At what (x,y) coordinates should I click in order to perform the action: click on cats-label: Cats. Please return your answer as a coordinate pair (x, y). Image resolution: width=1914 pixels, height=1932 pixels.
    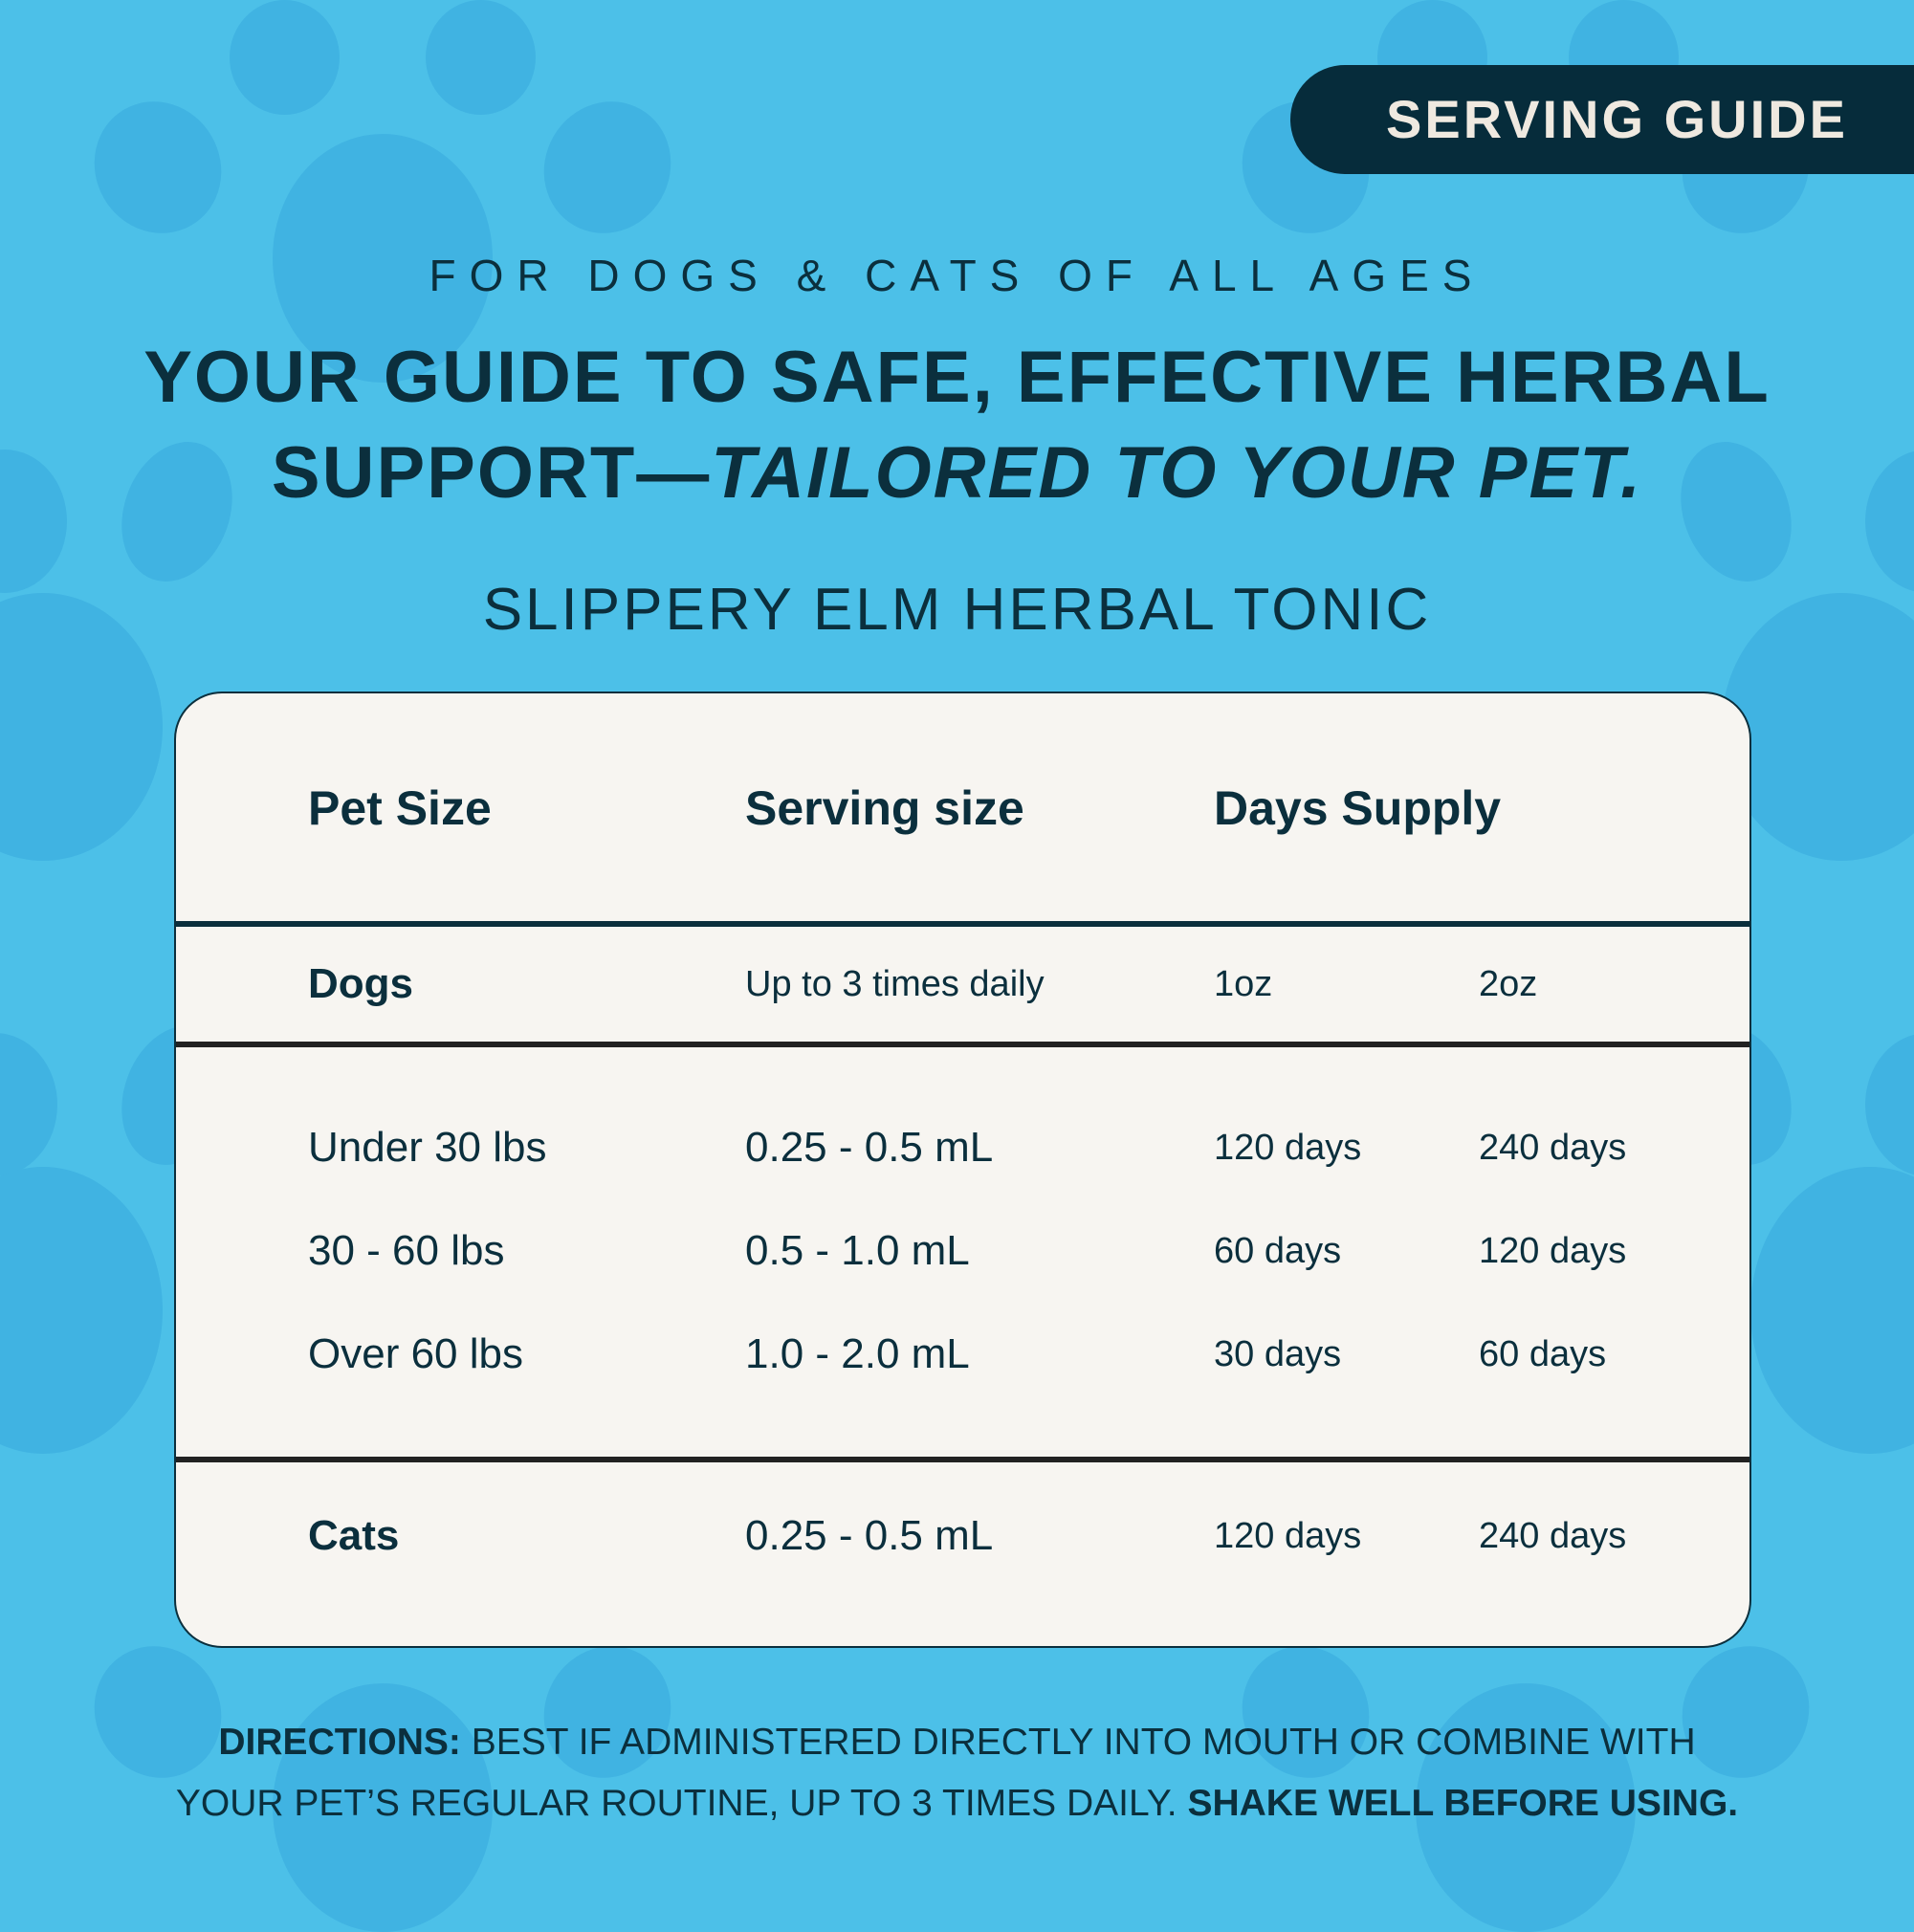
    Looking at the image, I should click on (354, 1535).